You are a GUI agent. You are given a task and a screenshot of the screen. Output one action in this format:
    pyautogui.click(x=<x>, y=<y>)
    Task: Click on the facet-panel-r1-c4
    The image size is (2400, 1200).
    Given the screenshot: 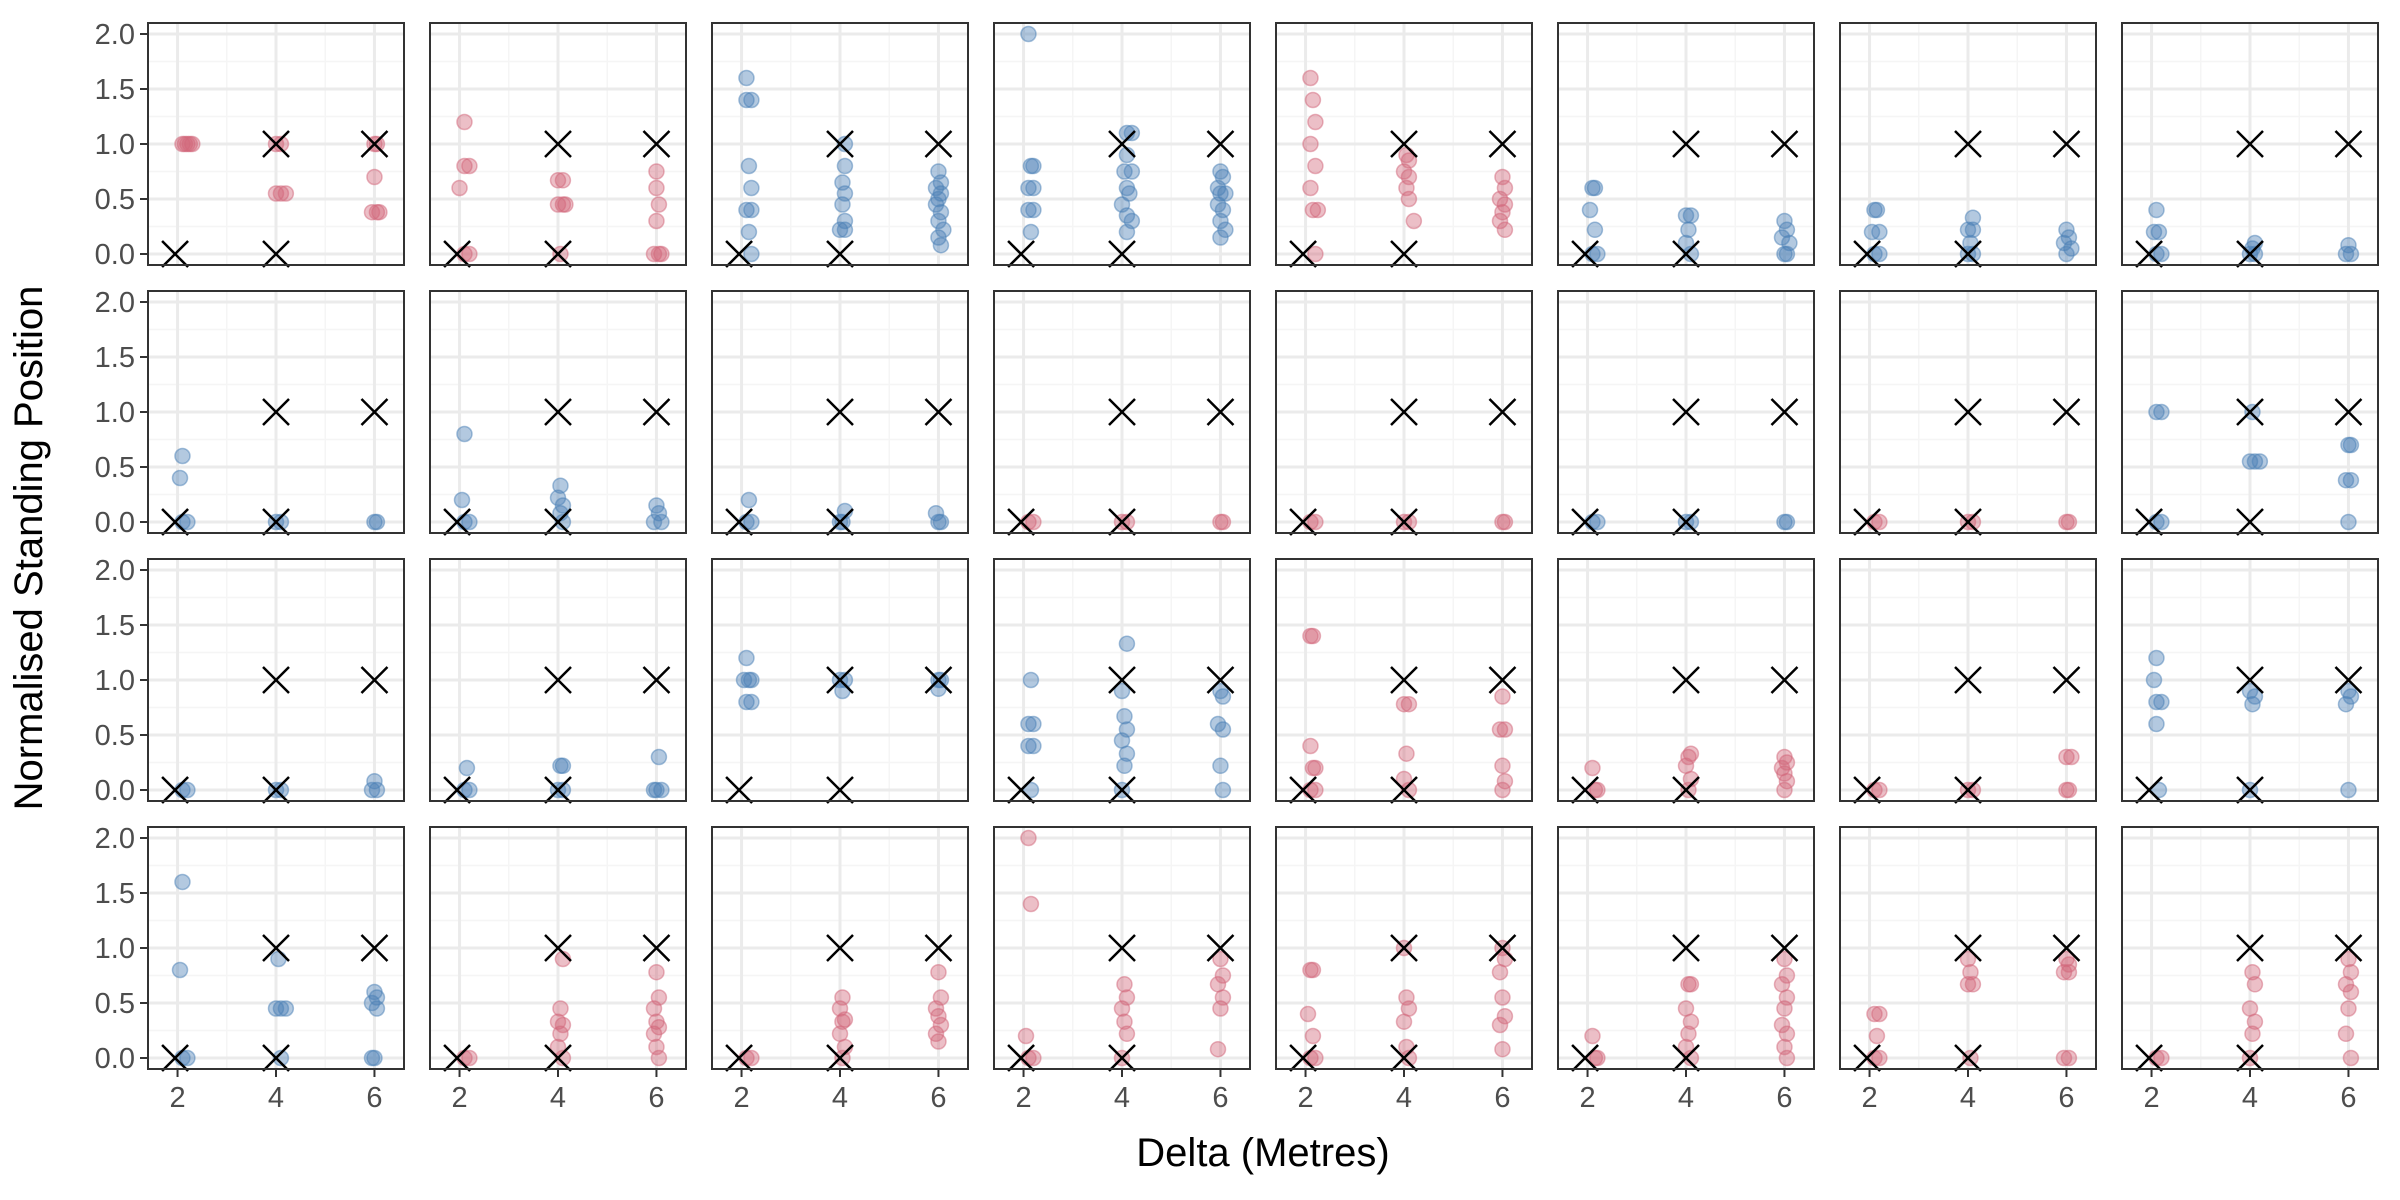 What is the action you would take?
    pyautogui.click(x=1122, y=145)
    